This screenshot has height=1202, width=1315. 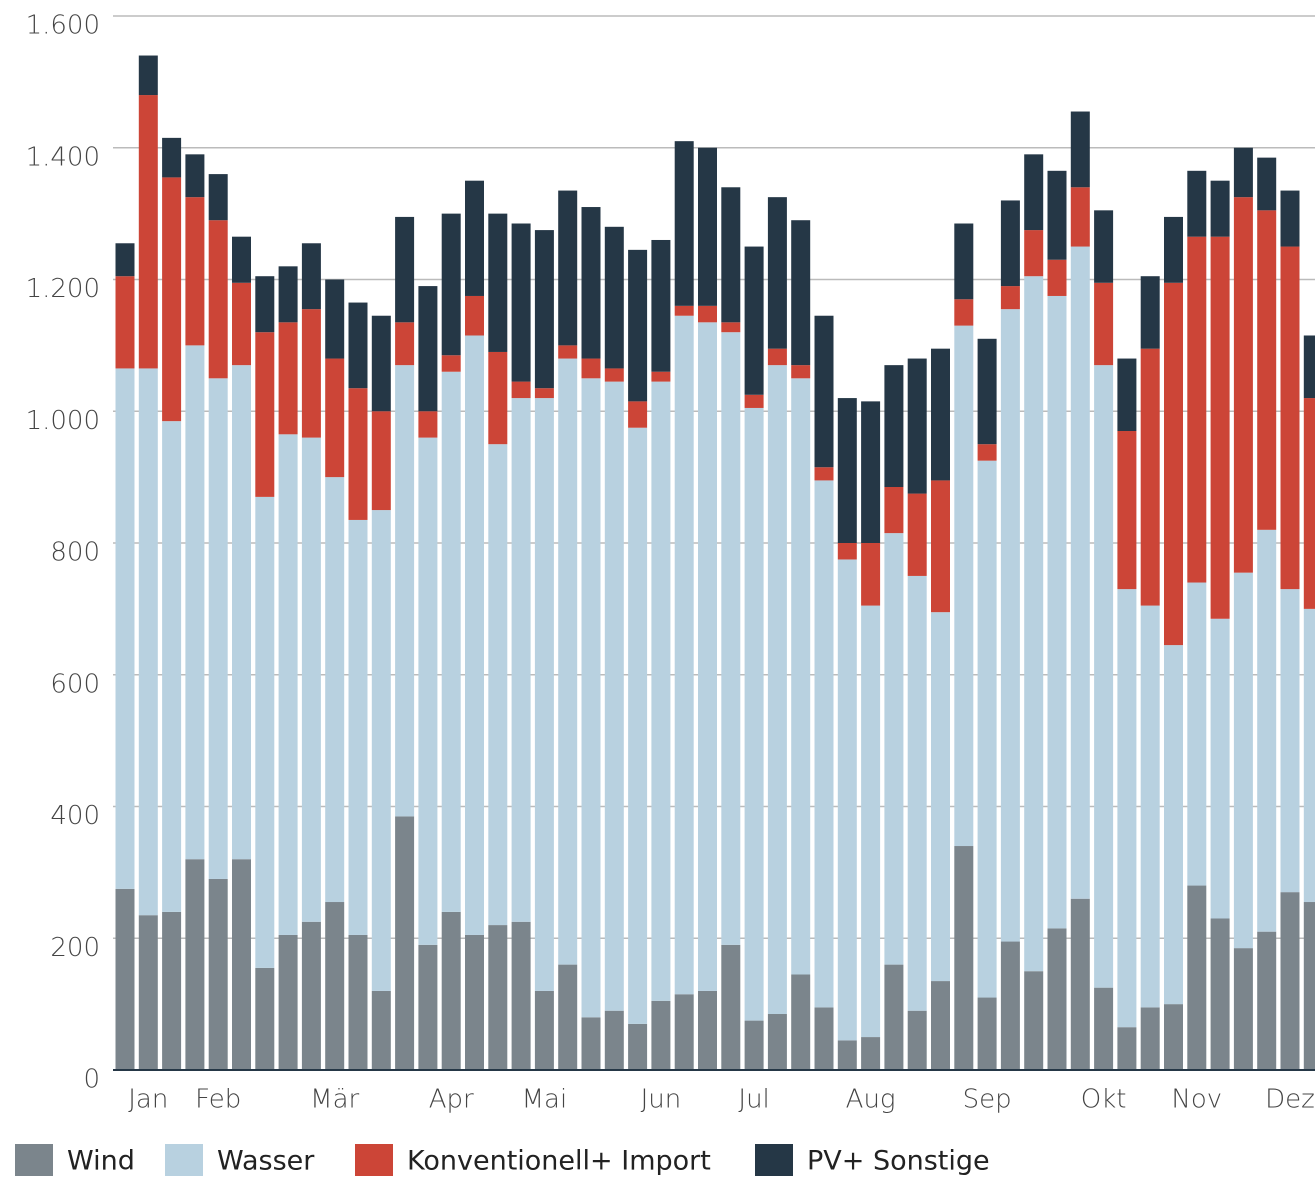 What do you see at coordinates (559, 1161) in the screenshot?
I see `legend-label: Konventionell+ Import` at bounding box center [559, 1161].